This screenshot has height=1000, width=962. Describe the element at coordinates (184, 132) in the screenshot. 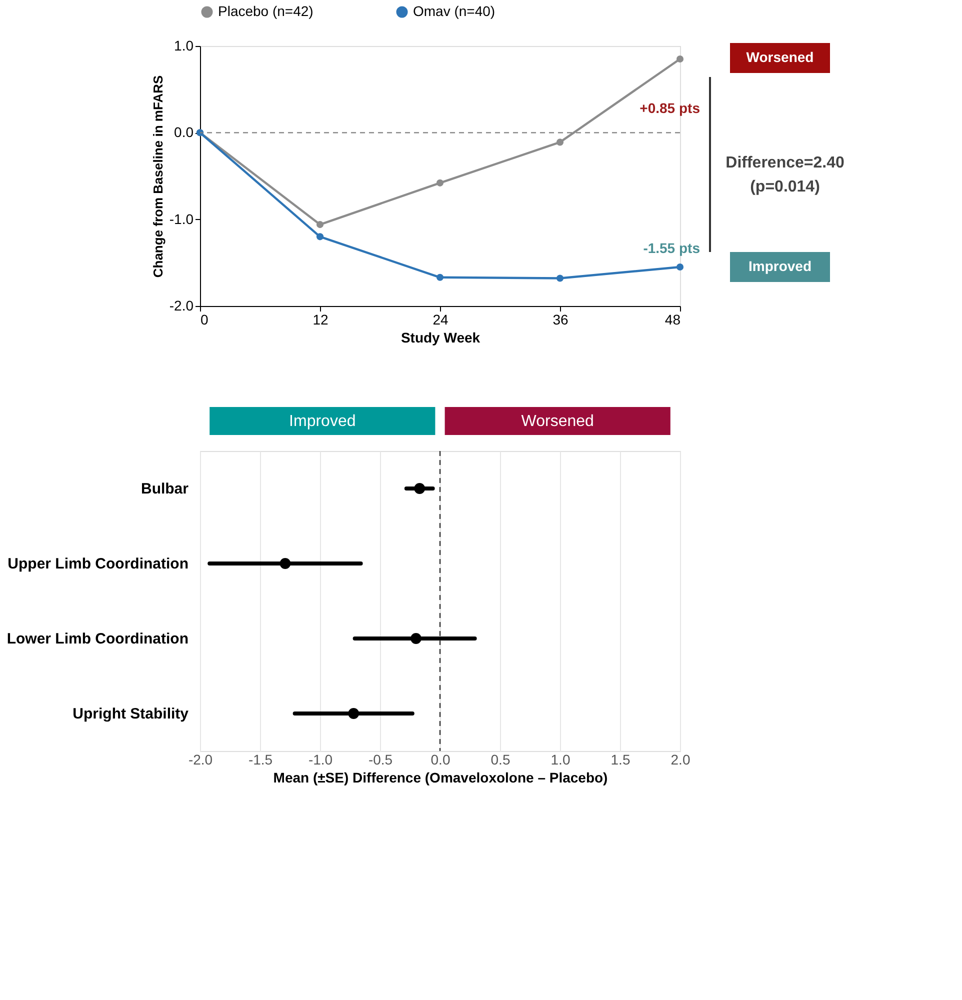

I see `y-tick-label: 0.0` at that location.